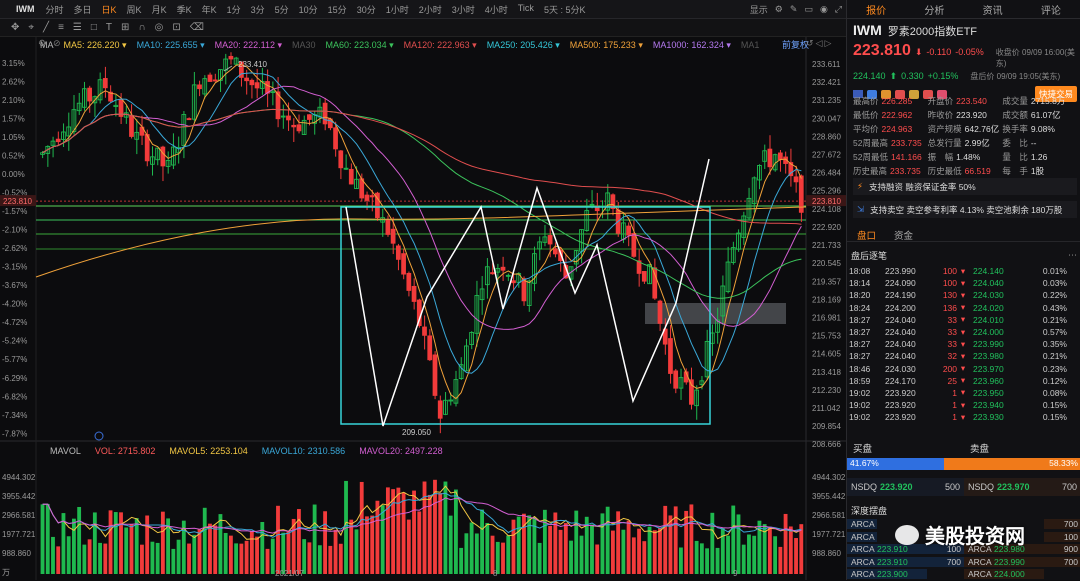 The width and height of the screenshot is (1080, 581). Describe the element at coordinates (606, 44) in the screenshot. I see `ma-legend-ma500: MA500: 175.233 ▾` at that location.